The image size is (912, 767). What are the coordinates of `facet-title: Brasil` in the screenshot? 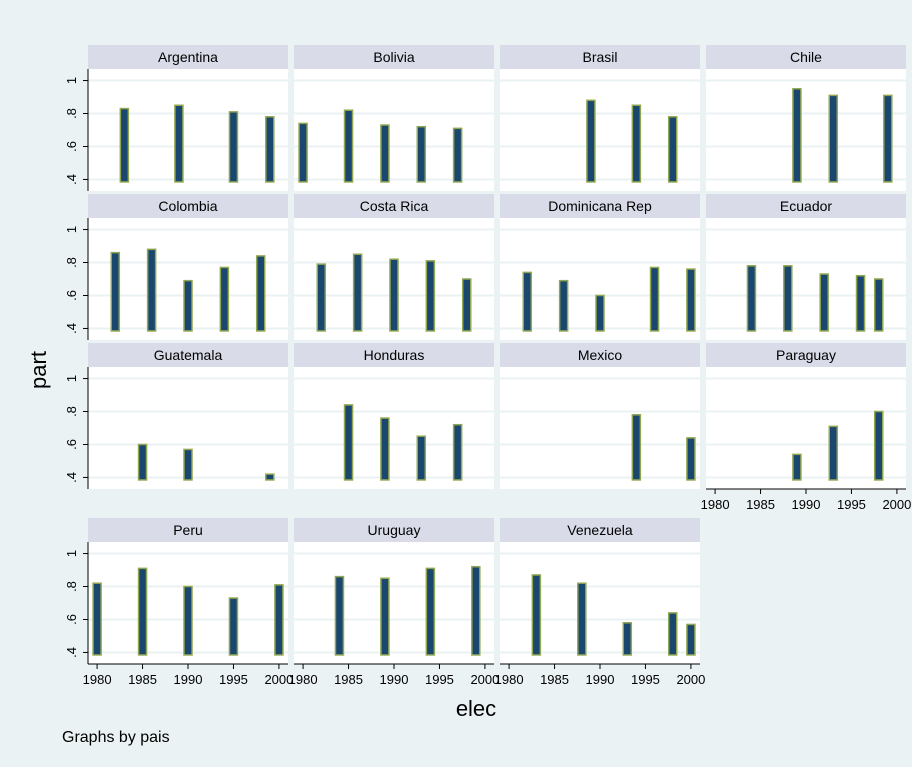 It's located at (599, 57).